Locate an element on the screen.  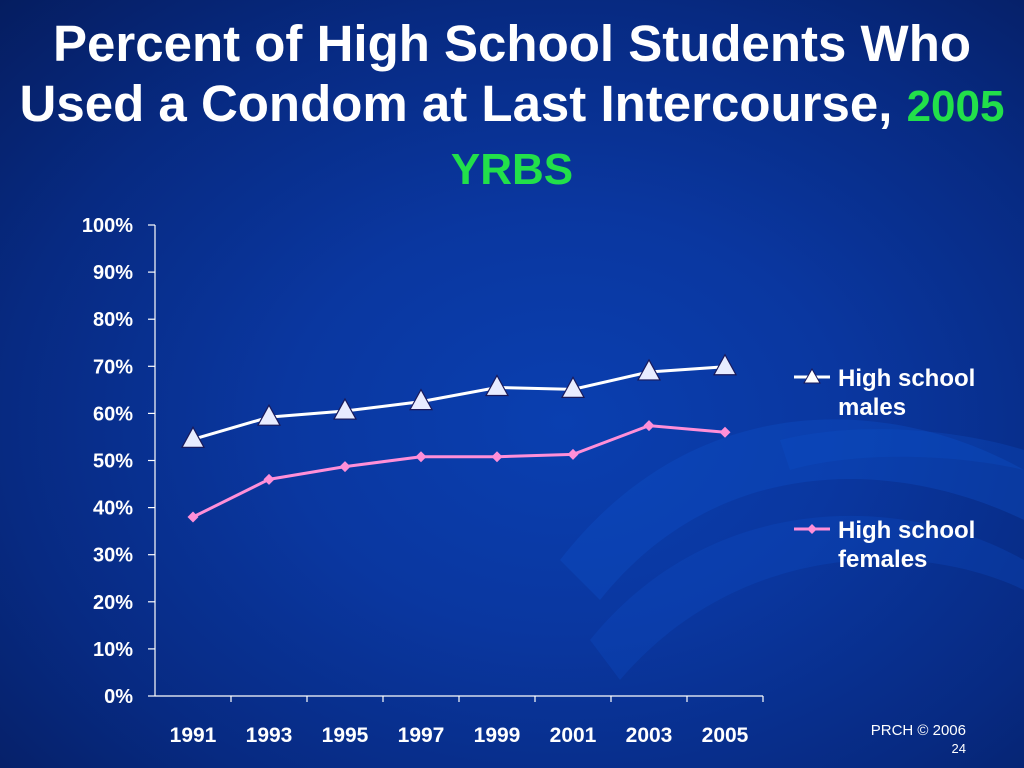
y-tick-label: 40% is located at coordinates (113, 509).